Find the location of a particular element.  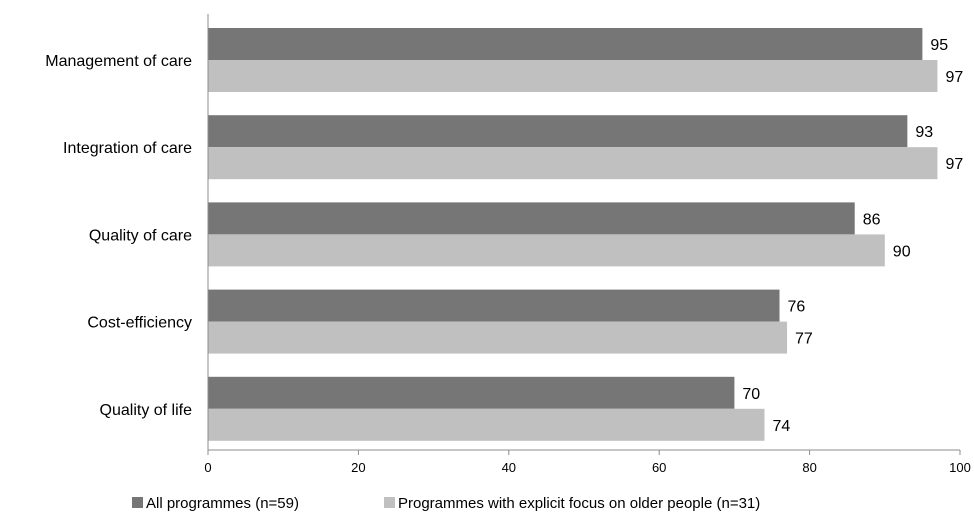

value-label-quality-of-life-series-2: 74 is located at coordinates (781, 426).